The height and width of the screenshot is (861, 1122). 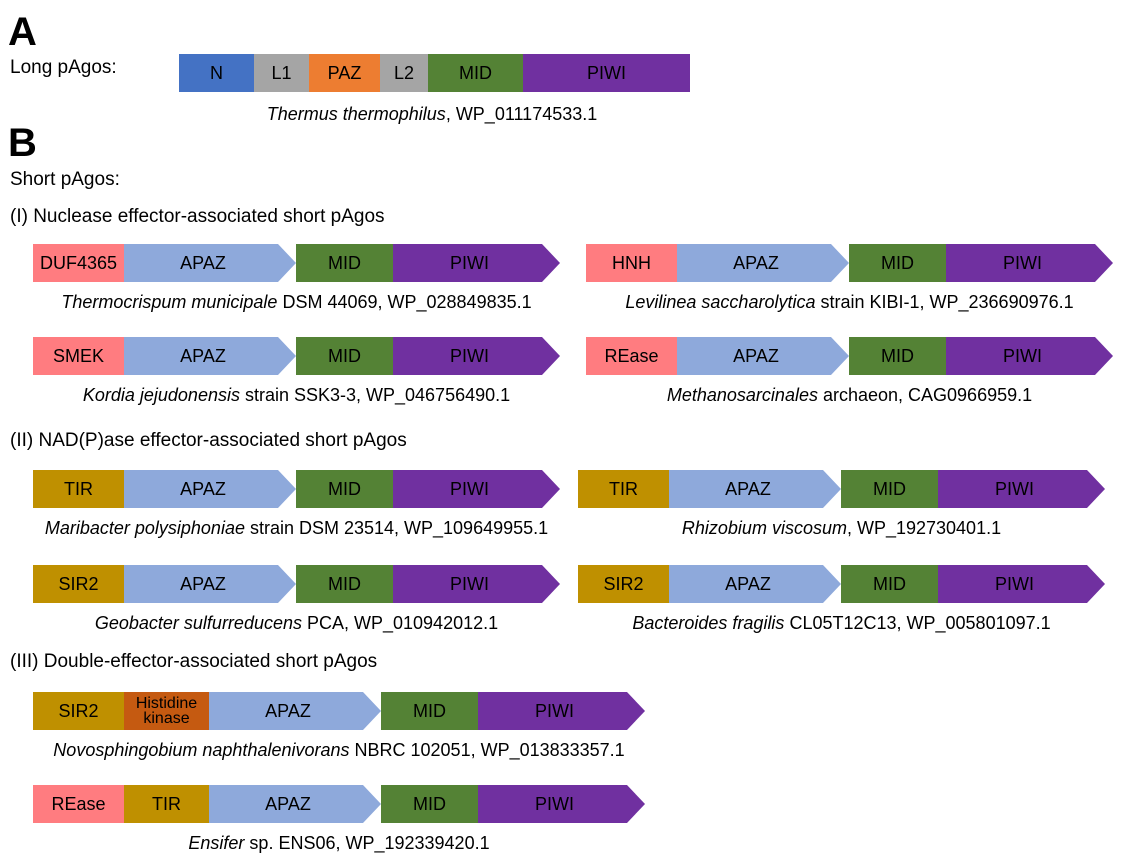 I want to click on short-pago-construct: HNH APAZ MID PIWI, so click(x=849, y=263).